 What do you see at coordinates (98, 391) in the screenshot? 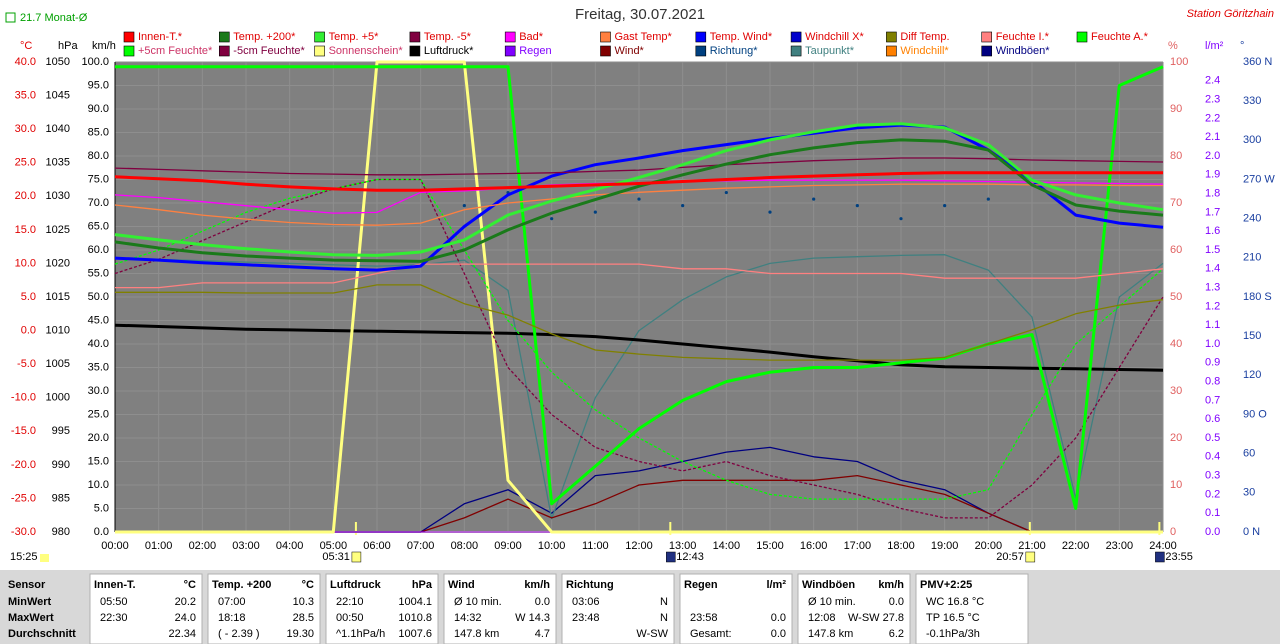
I see `y-tick-label: 30.0` at bounding box center [98, 391].